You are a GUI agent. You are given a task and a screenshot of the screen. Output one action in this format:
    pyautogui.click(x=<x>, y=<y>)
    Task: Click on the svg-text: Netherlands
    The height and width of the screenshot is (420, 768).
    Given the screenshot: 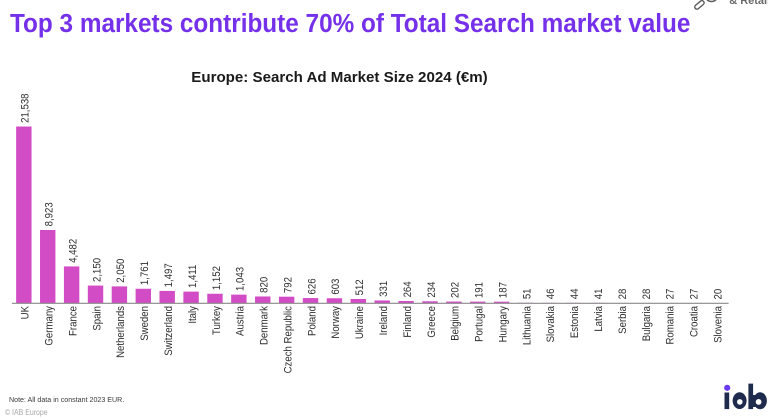 What is the action you would take?
    pyautogui.click(x=121, y=332)
    